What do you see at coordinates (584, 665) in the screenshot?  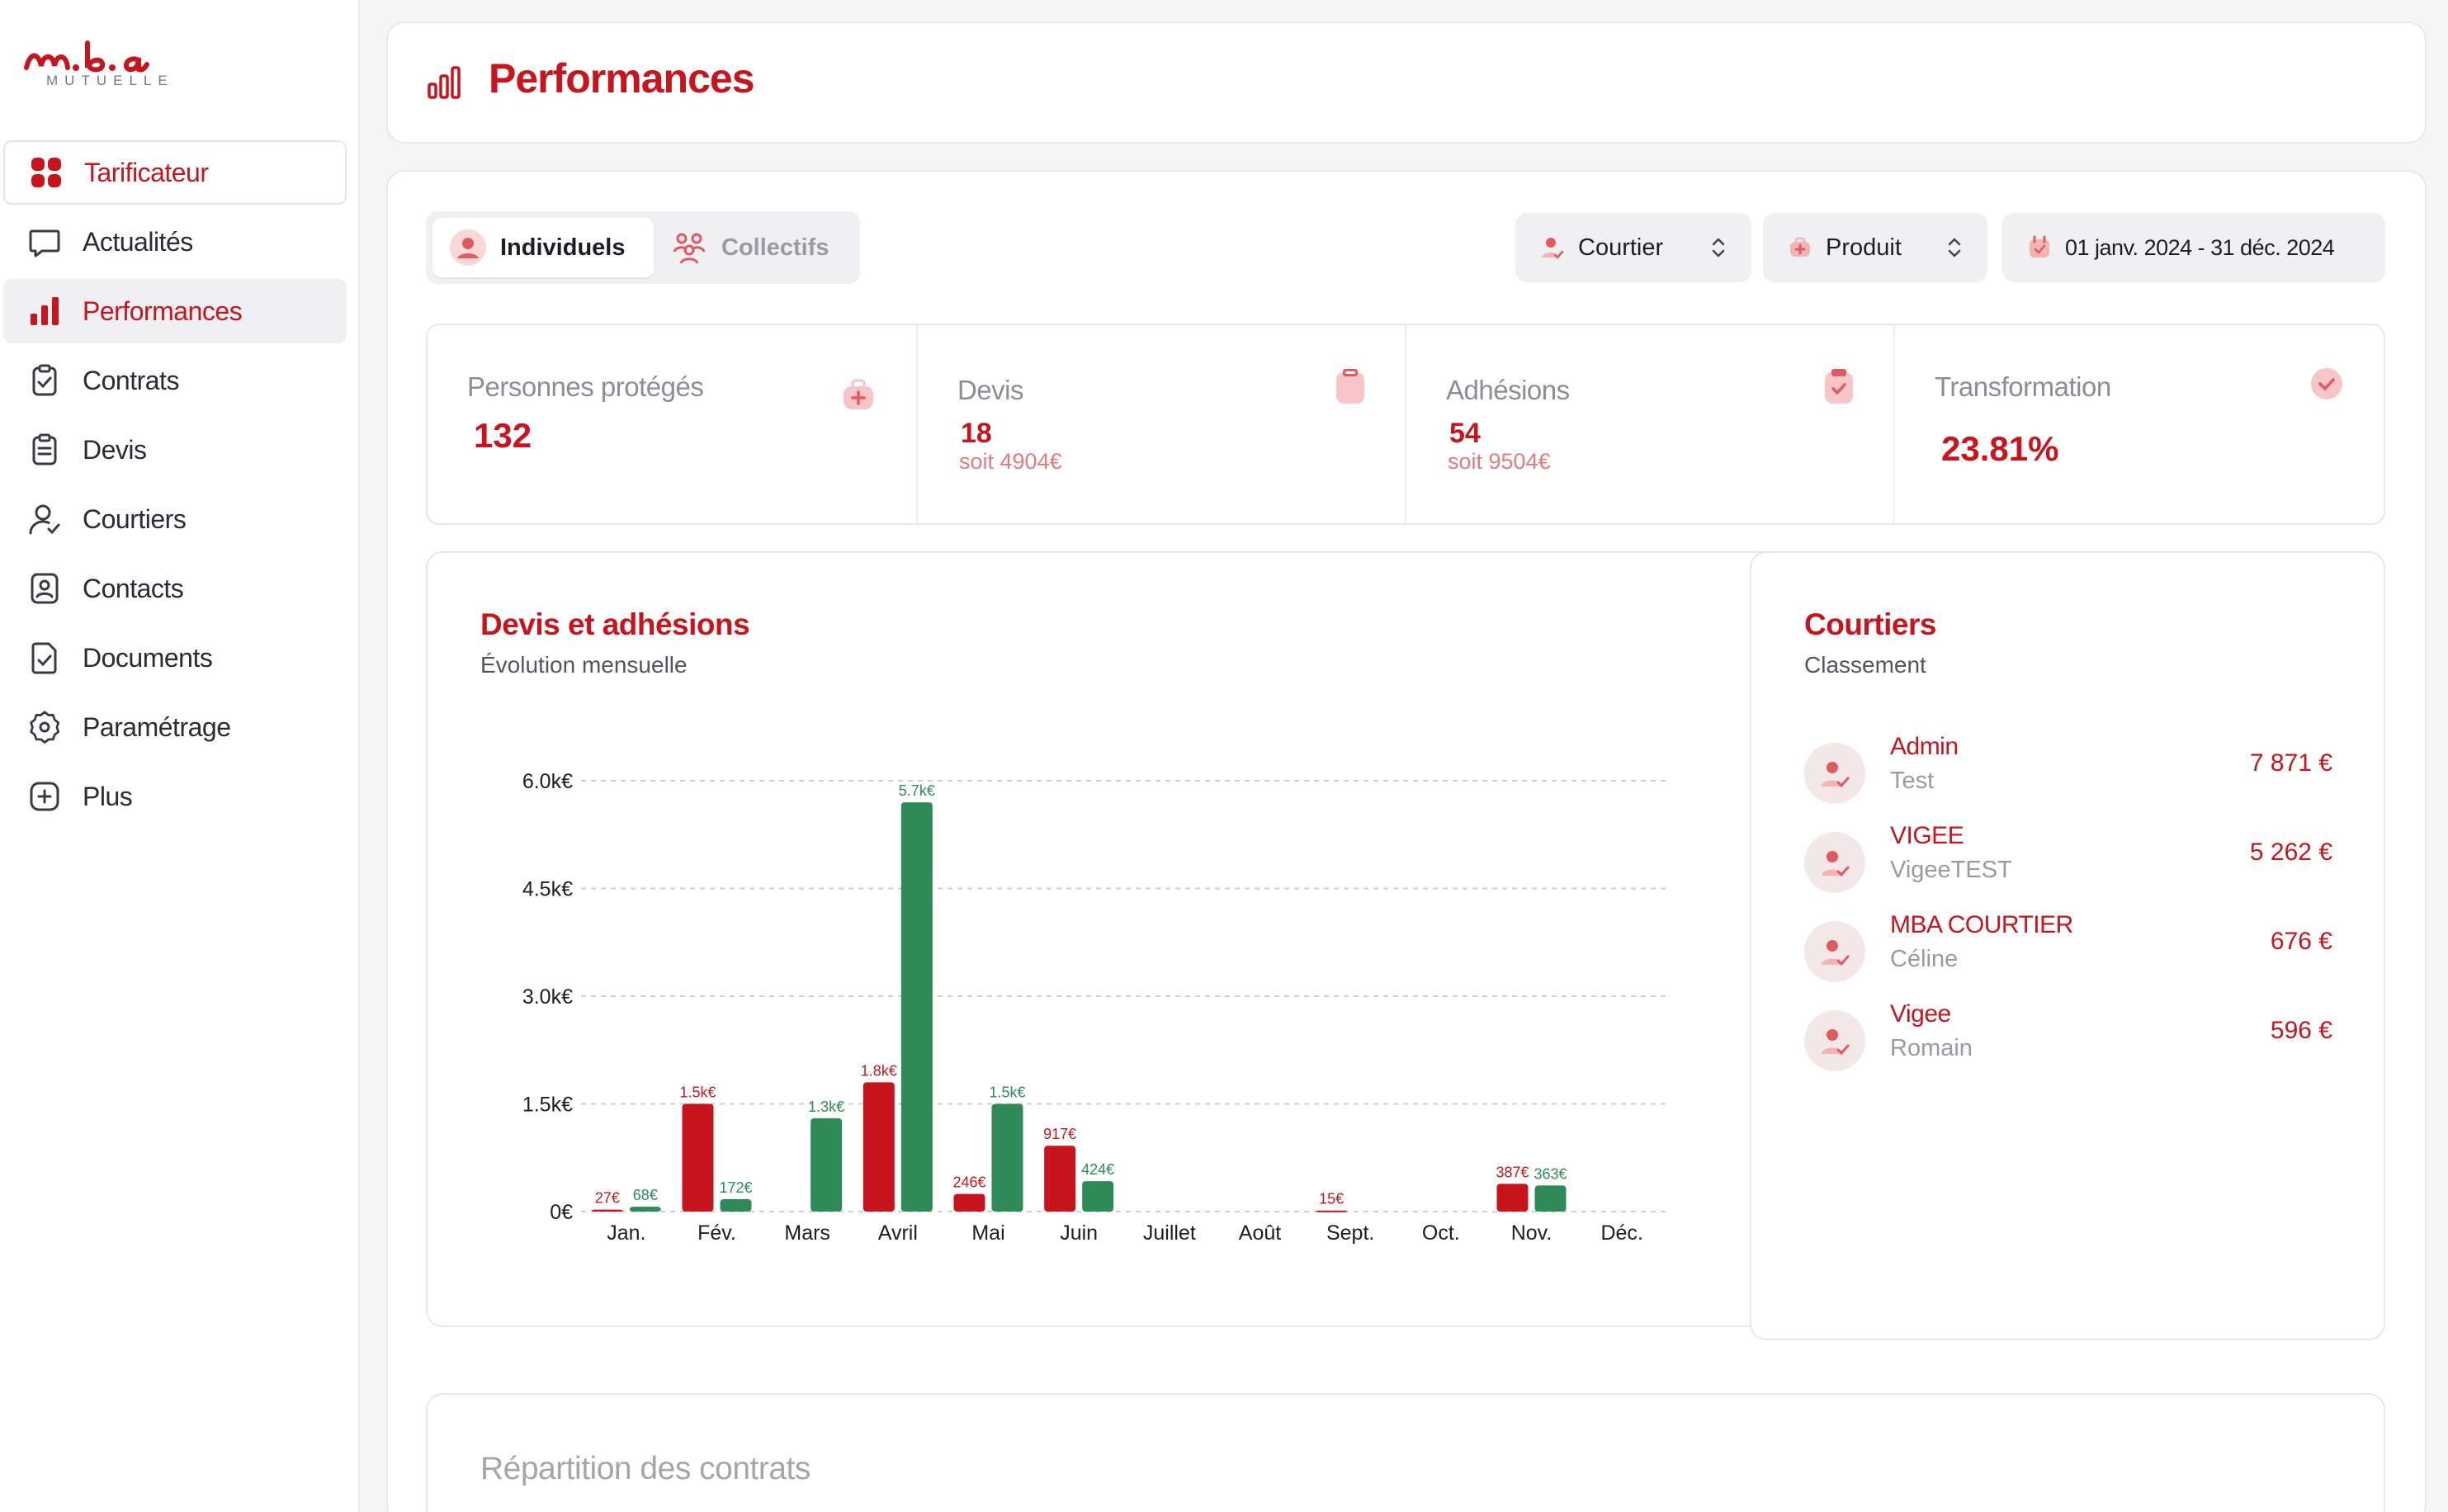 I see `chart-subtitle: Évolution mensuelle` at bounding box center [584, 665].